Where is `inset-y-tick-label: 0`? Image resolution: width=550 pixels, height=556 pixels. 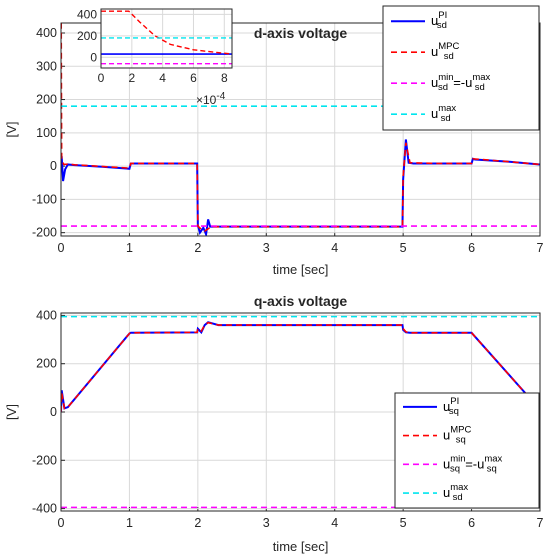
inset-y-tick-label: 0 is located at coordinates (93, 57).